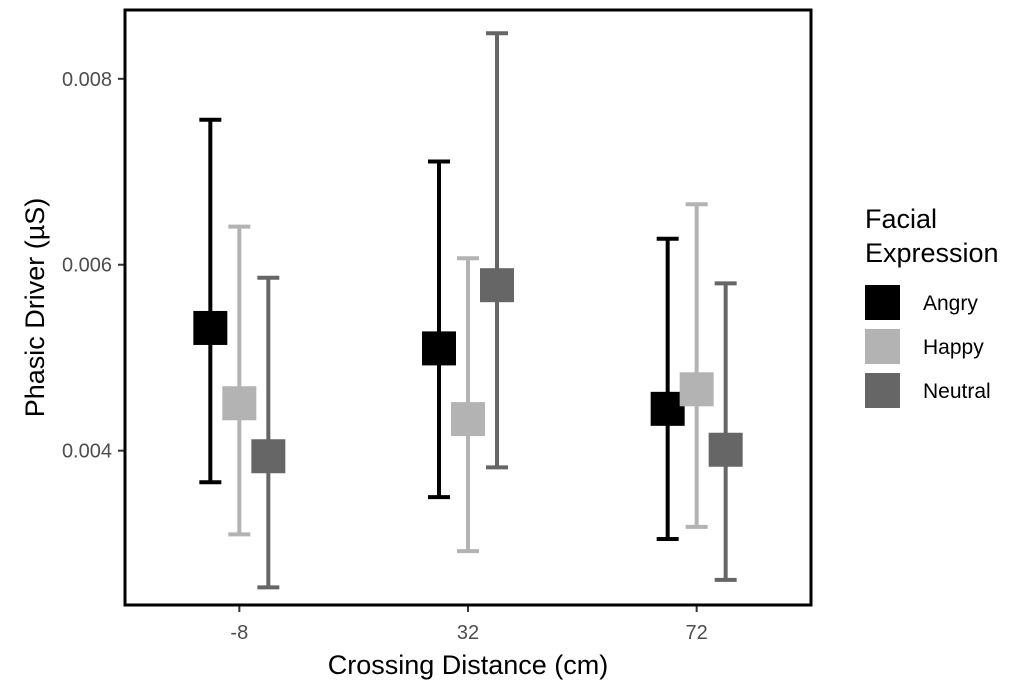 The height and width of the screenshot is (681, 1021). I want to click on y-tick-label: 0.004, so click(87, 452).